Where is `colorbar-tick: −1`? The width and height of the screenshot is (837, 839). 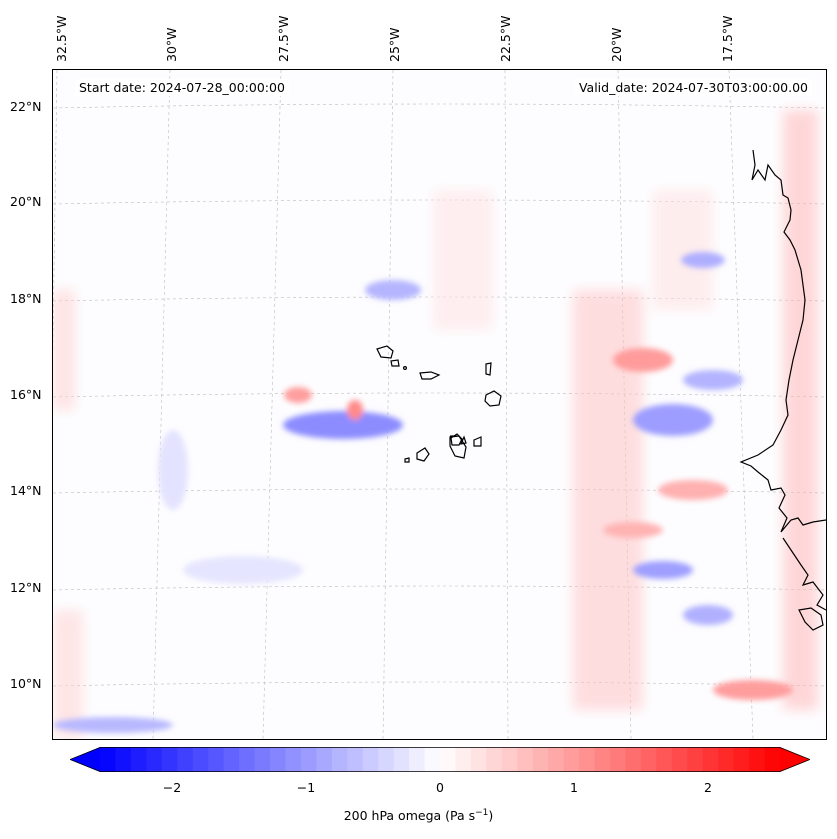
colorbar-tick: −1 is located at coordinates (306, 787).